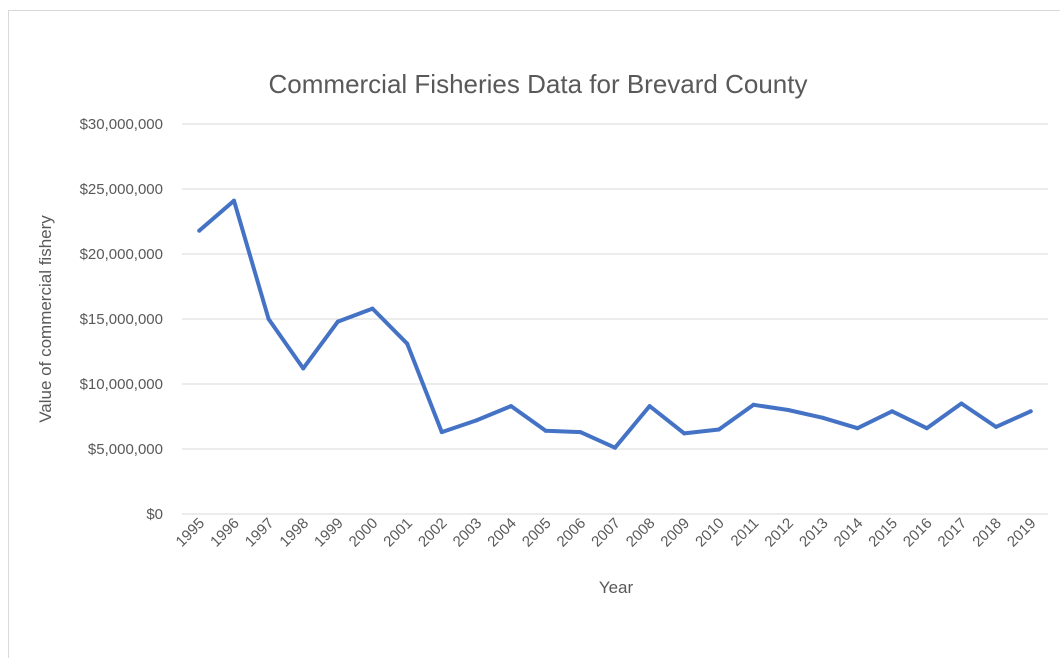  I want to click on x-tick-label: 2003, so click(468, 533).